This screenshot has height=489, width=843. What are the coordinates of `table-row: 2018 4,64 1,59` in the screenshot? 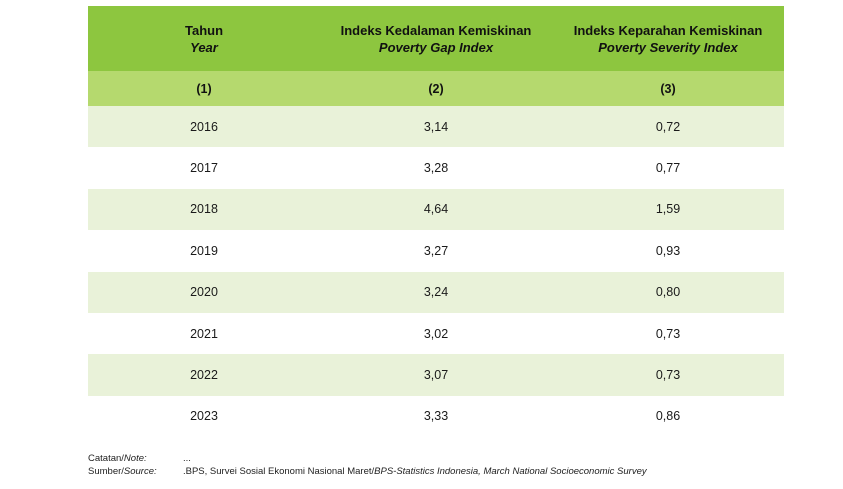 It's located at (436, 209).